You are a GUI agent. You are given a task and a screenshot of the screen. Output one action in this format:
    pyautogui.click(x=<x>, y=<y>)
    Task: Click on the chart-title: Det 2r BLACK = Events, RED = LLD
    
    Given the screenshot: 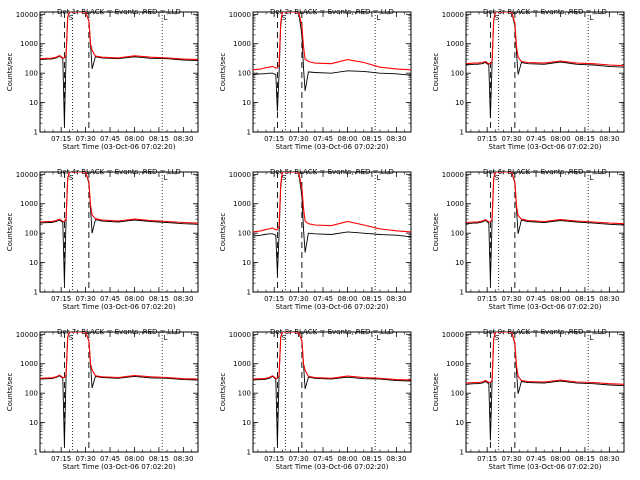 What is the action you would take?
    pyautogui.click(x=332, y=12)
    